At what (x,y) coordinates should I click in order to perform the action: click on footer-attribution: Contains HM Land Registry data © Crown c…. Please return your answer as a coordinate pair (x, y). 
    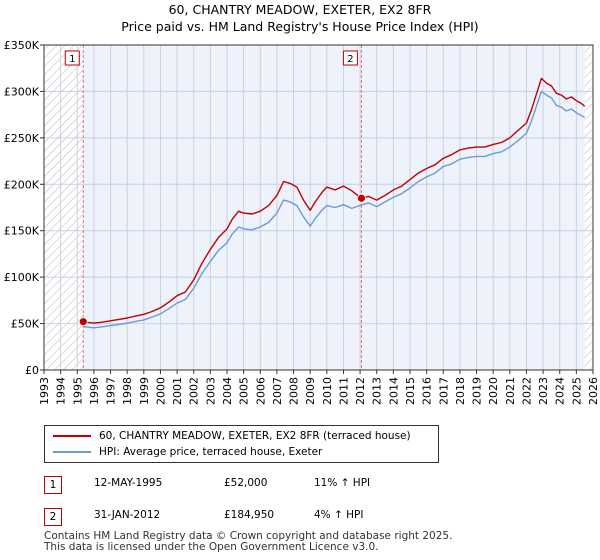
    Looking at the image, I should click on (248, 542).